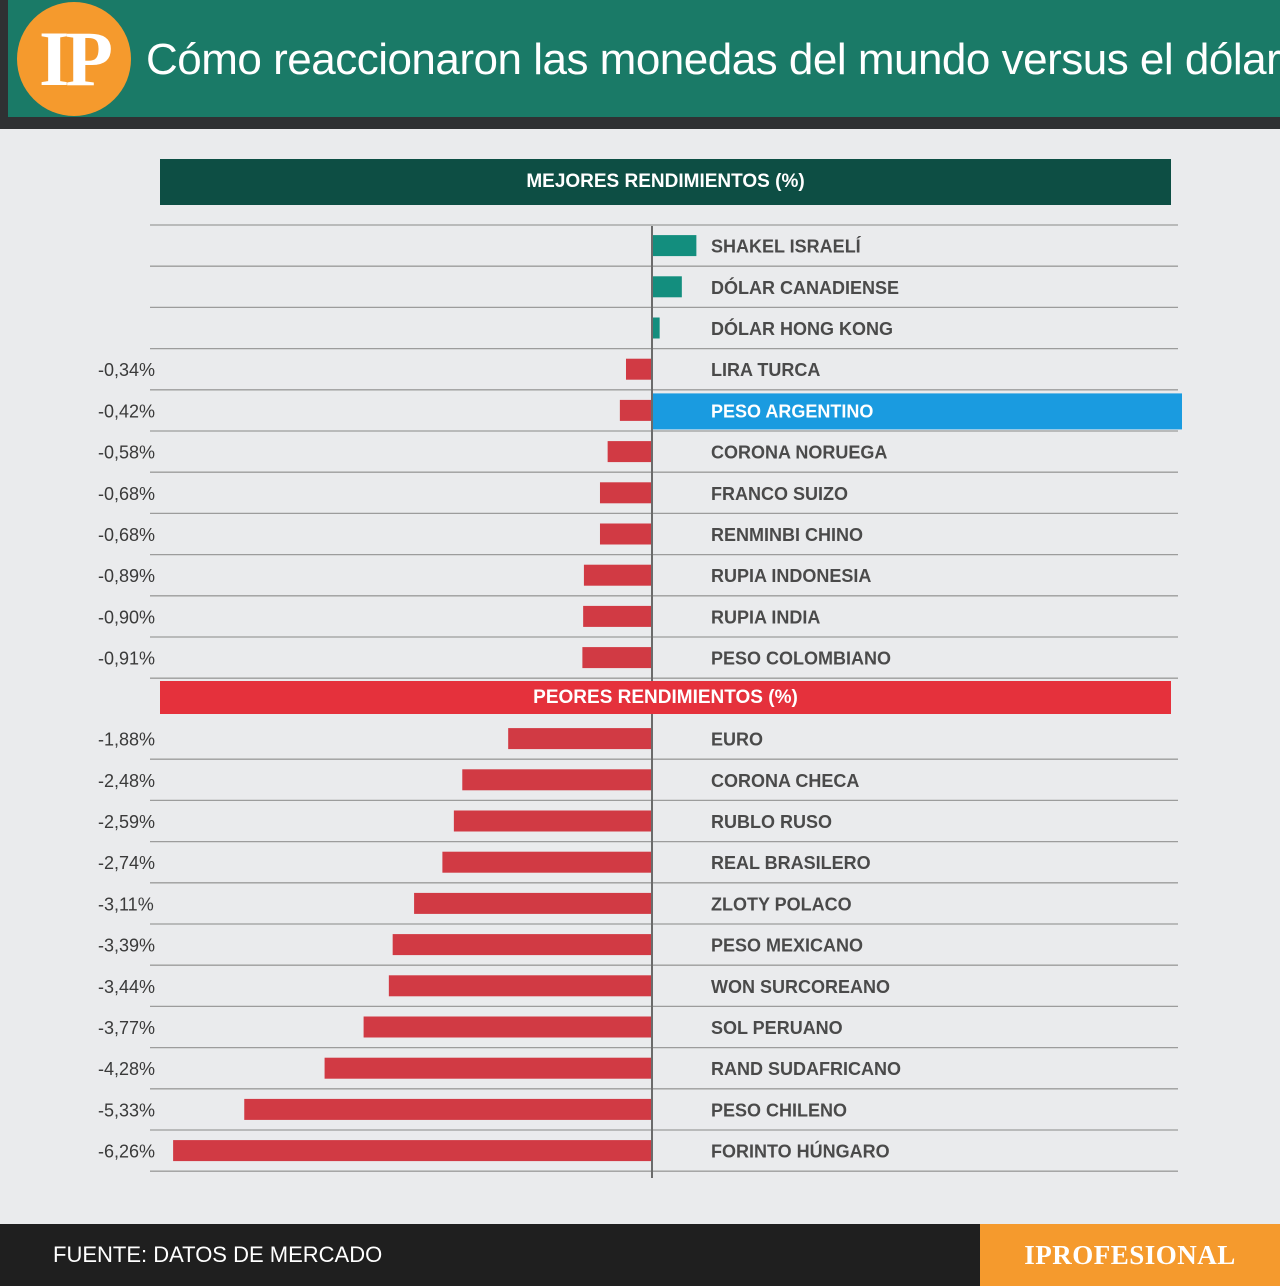 Image resolution: width=1280 pixels, height=1286 pixels. What do you see at coordinates (667, 287) in the screenshot?
I see `bar-dolar-canadiense` at bounding box center [667, 287].